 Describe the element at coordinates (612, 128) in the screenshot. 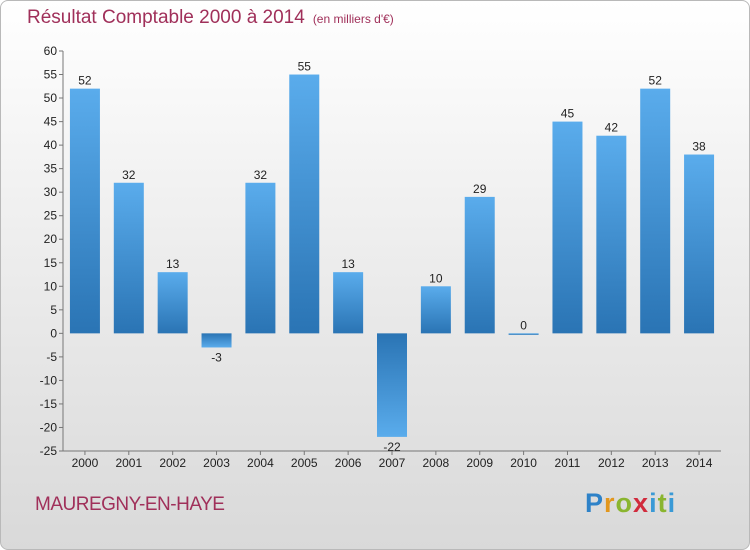

I see `data-label: 42` at that location.